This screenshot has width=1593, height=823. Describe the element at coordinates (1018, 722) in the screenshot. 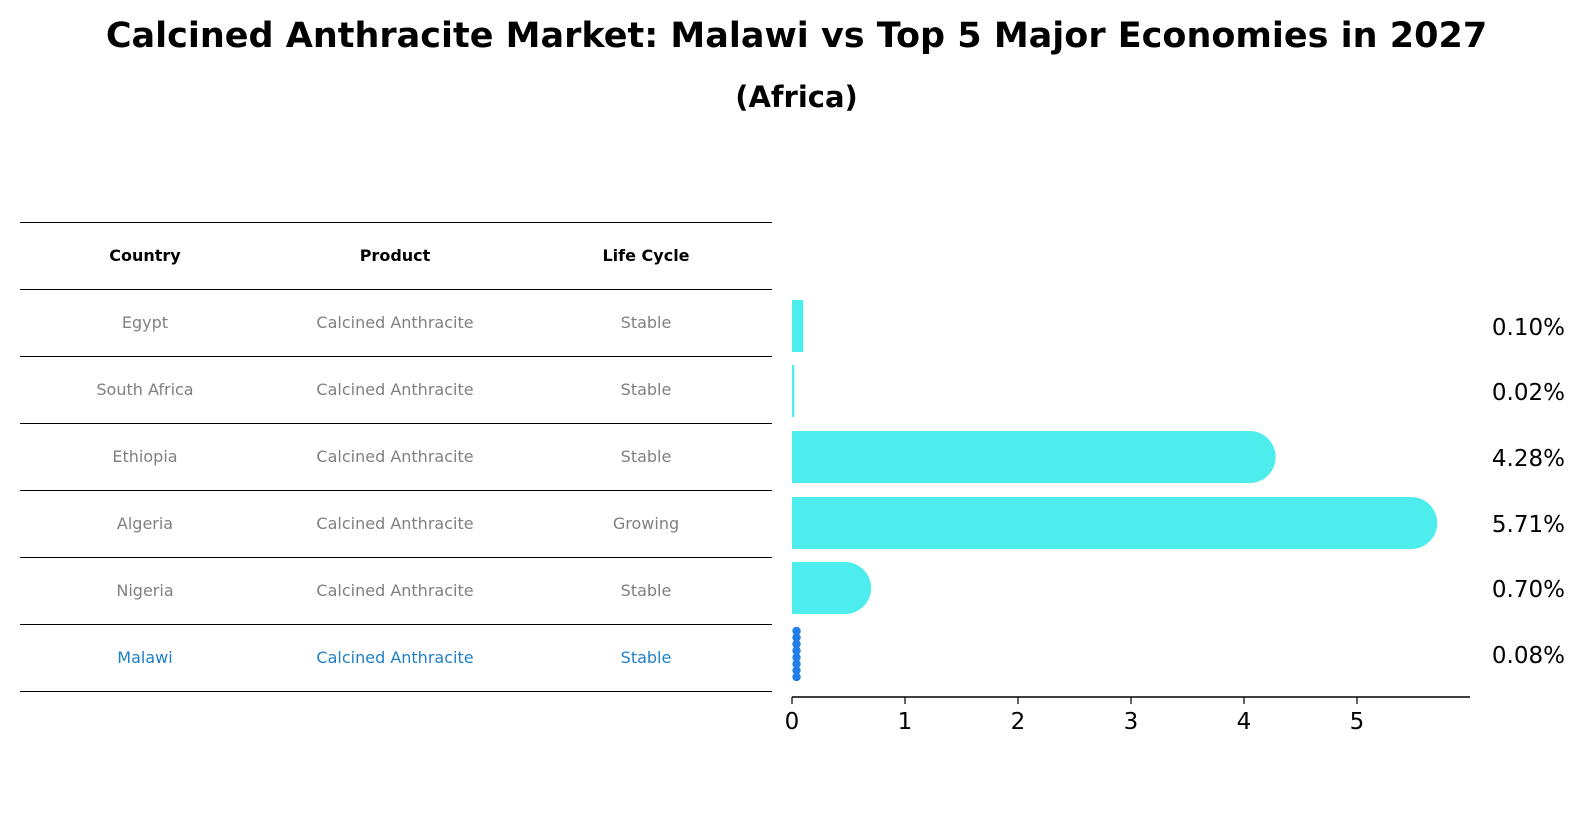

I see `x-tick-label: 2` at that location.